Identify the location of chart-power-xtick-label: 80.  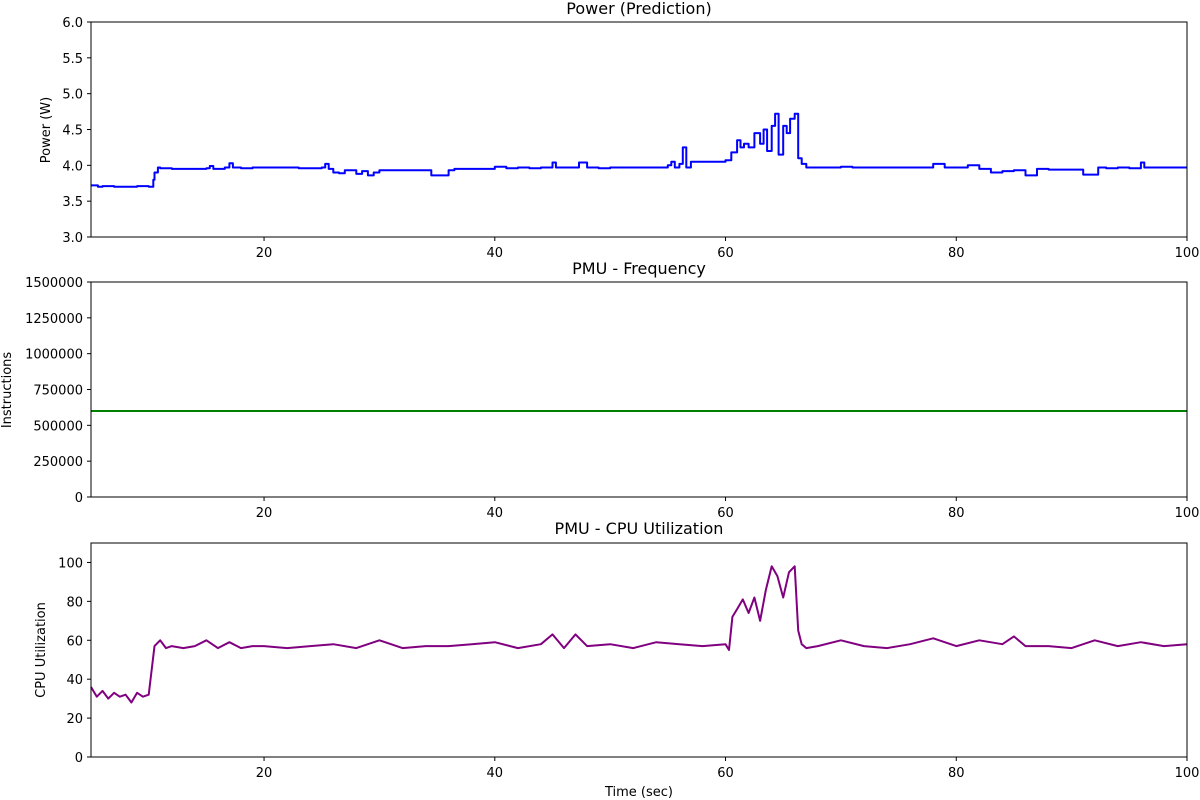
(956, 253).